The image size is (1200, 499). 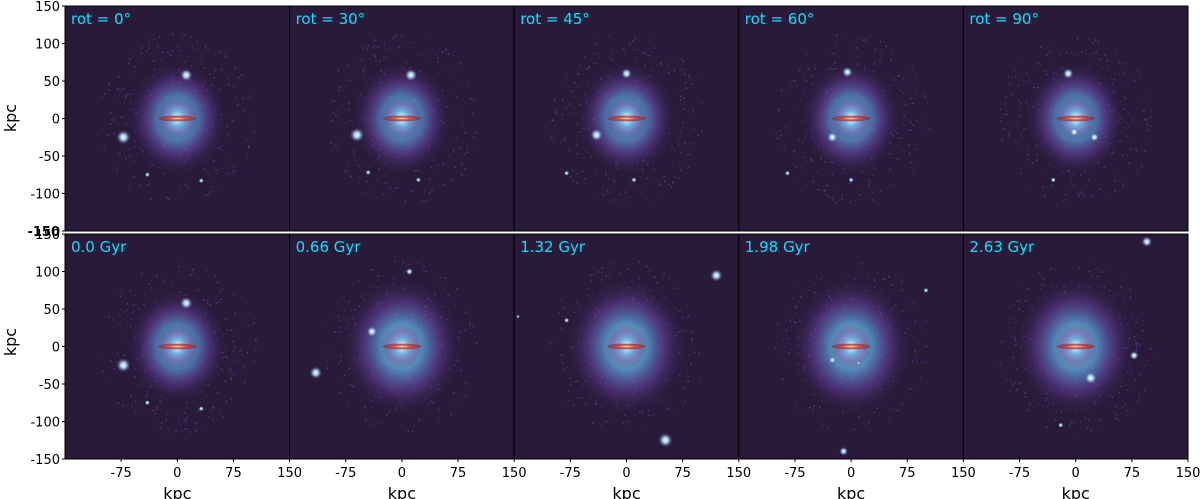 What do you see at coordinates (626, 346) in the screenshot?
I see `galactic-disk` at bounding box center [626, 346].